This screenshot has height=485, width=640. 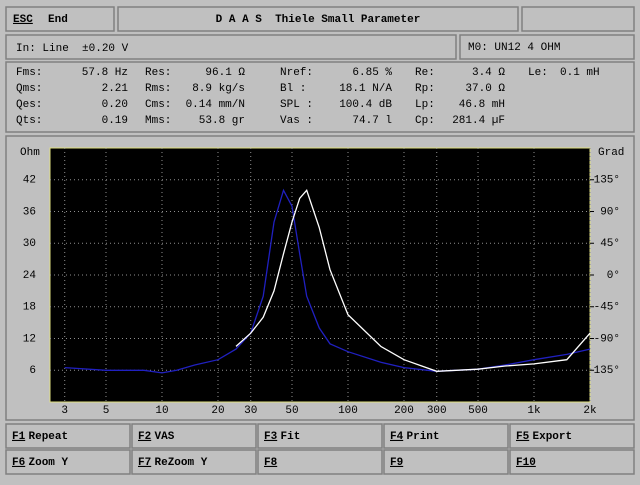 What do you see at coordinates (158, 73) in the screenshot?
I see `param-label: Res:` at bounding box center [158, 73].